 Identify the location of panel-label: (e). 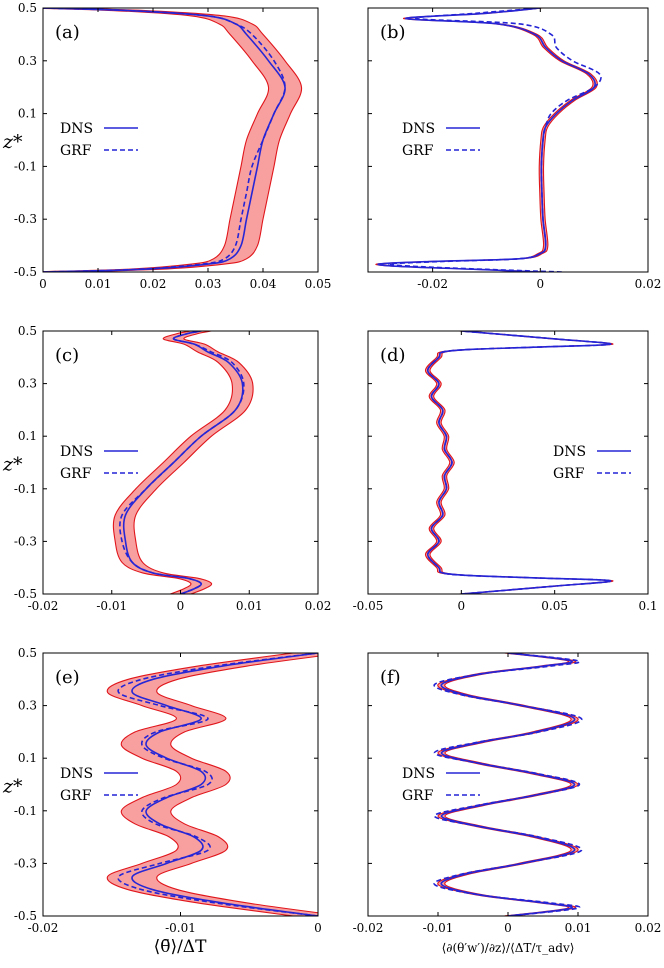
(67, 677).